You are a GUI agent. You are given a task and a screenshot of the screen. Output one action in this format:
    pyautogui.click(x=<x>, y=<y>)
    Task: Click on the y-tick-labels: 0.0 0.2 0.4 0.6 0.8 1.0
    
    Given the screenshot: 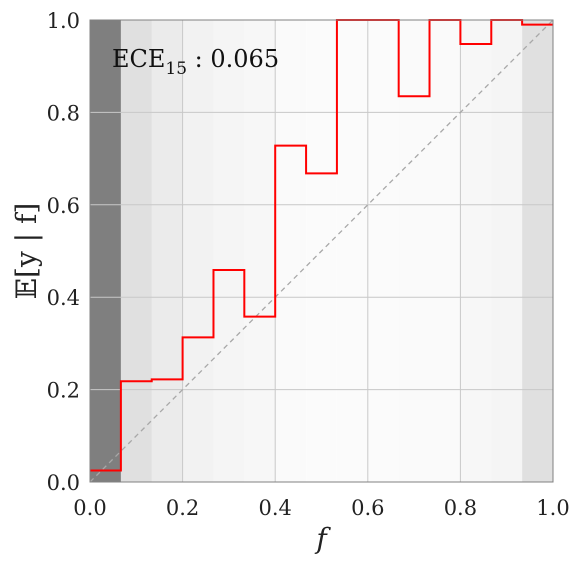 What is the action you would take?
    pyautogui.click(x=63, y=252)
    